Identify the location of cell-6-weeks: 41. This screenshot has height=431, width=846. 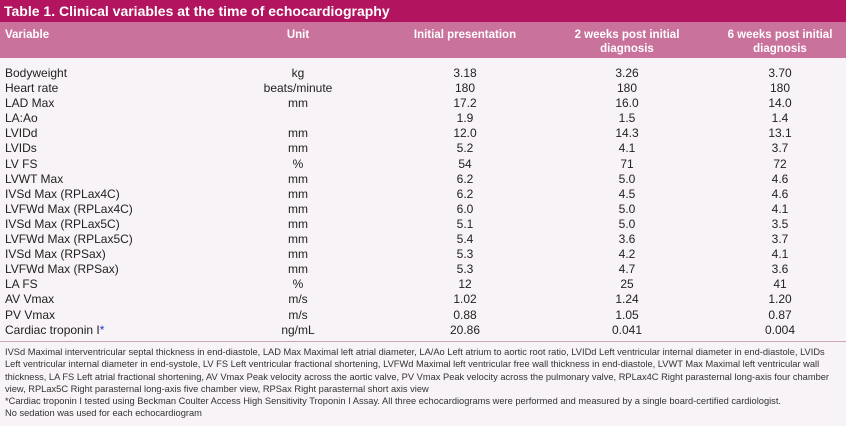
(780, 284).